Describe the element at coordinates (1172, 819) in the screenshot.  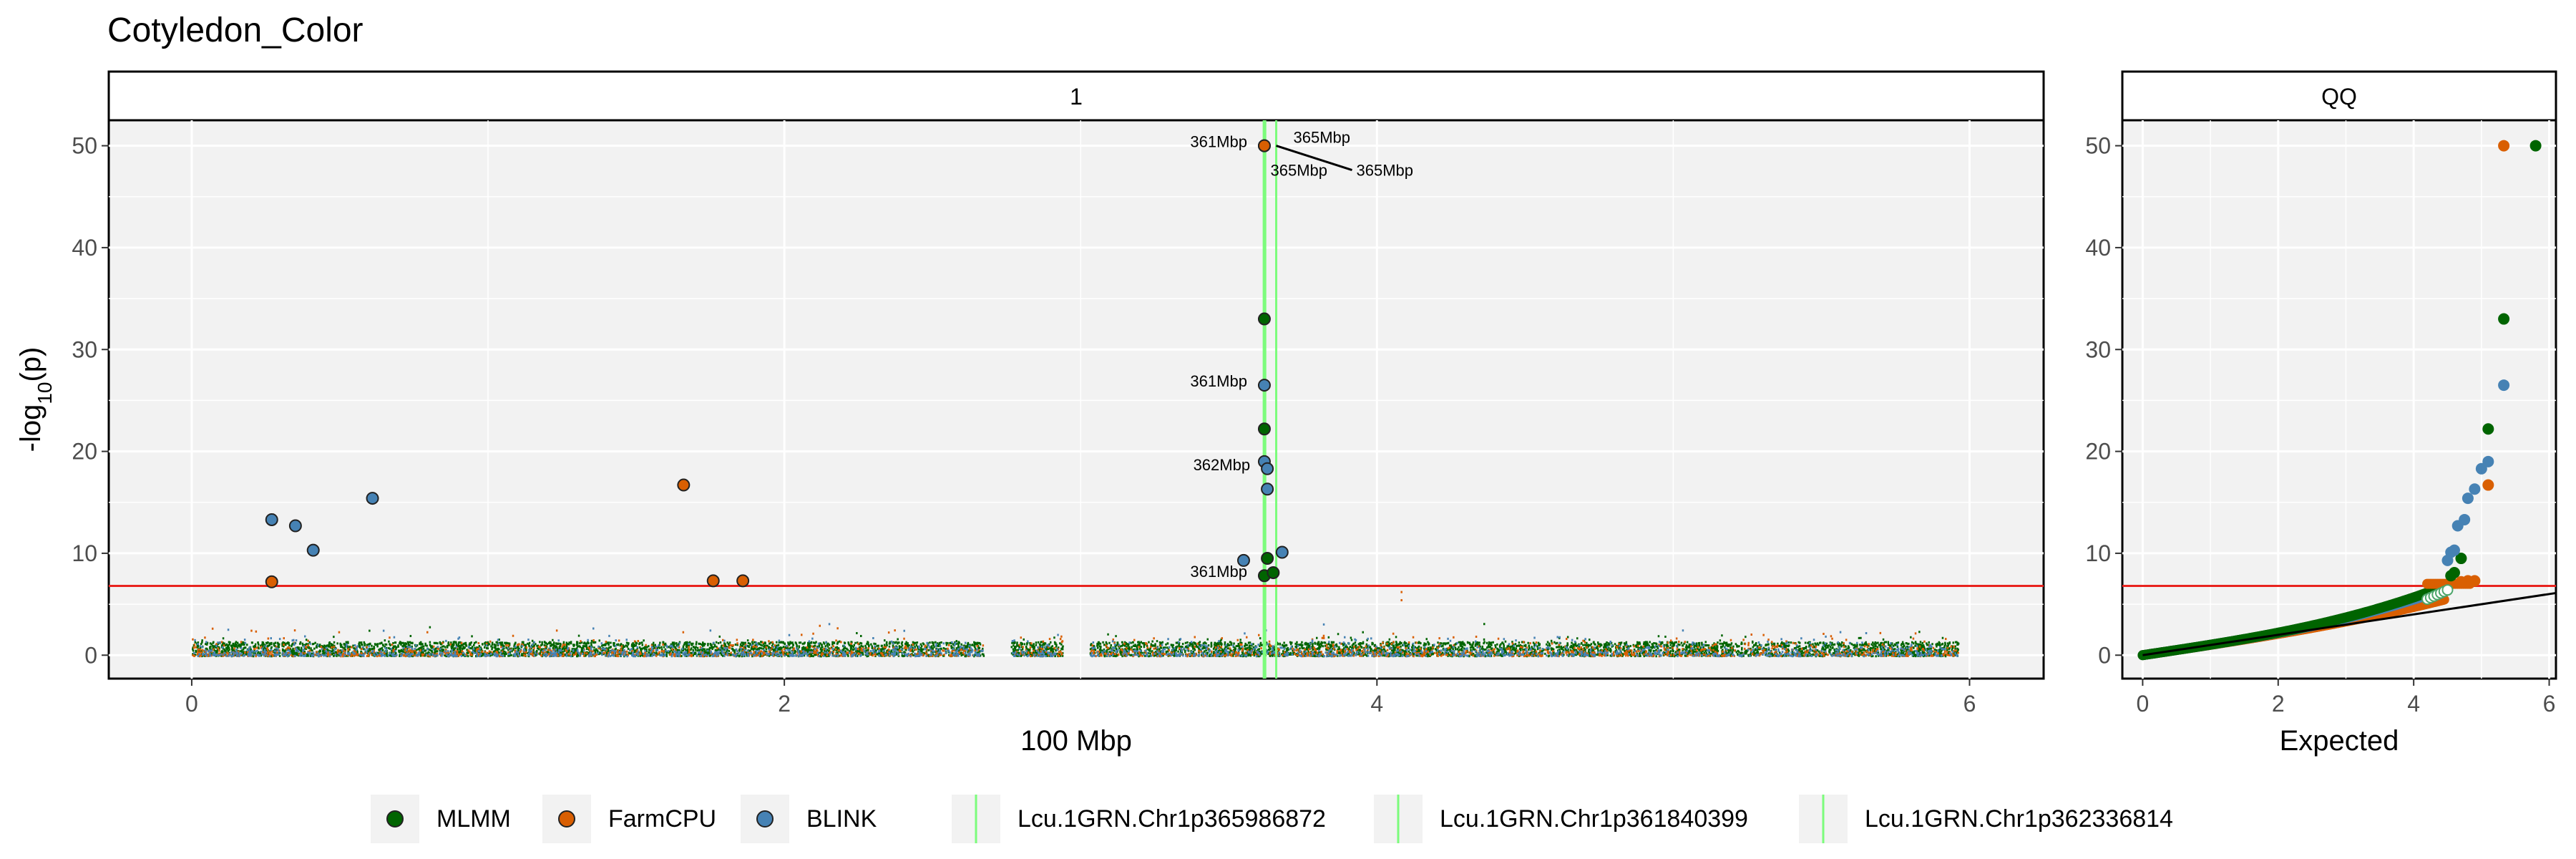
I see `legend-label: Lcu.1GRN.Chr1p365986872` at that location.